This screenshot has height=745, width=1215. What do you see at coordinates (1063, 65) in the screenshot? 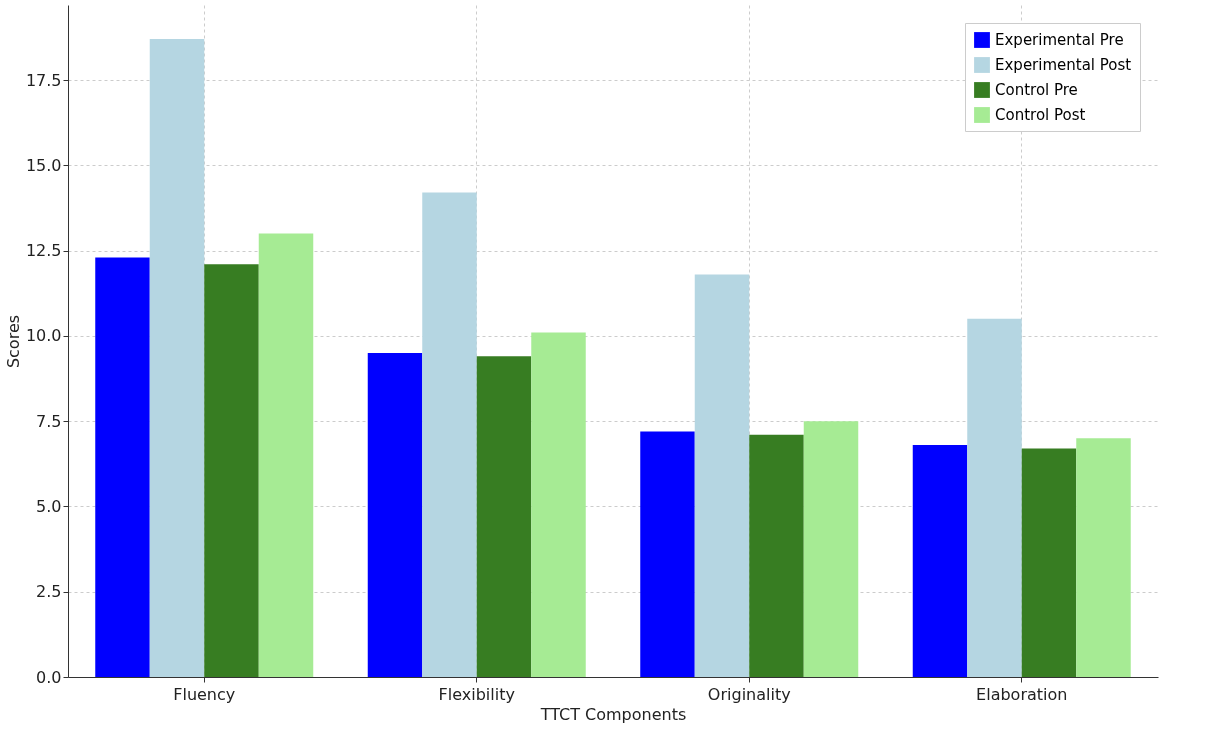
I see `legend-label: Experimental Post` at bounding box center [1063, 65].